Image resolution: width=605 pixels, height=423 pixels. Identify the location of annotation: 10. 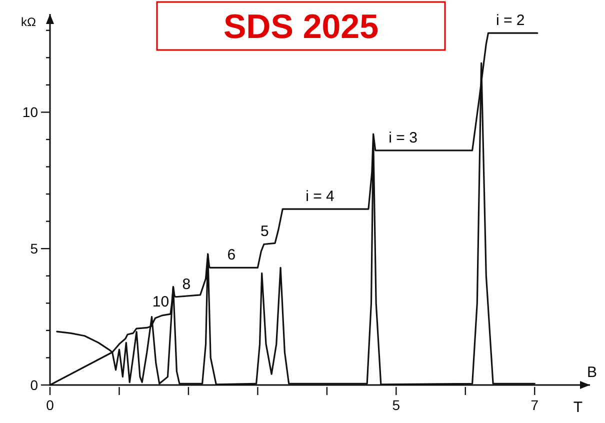
(161, 302).